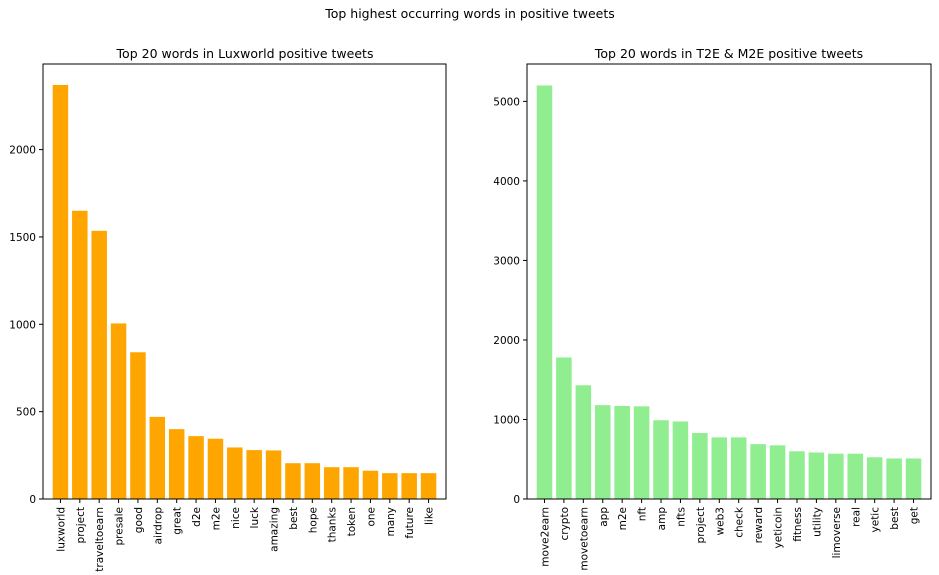 The width and height of the screenshot is (939, 575). Describe the element at coordinates (874, 478) in the screenshot. I see `chart-right-bar-yetic` at that location.